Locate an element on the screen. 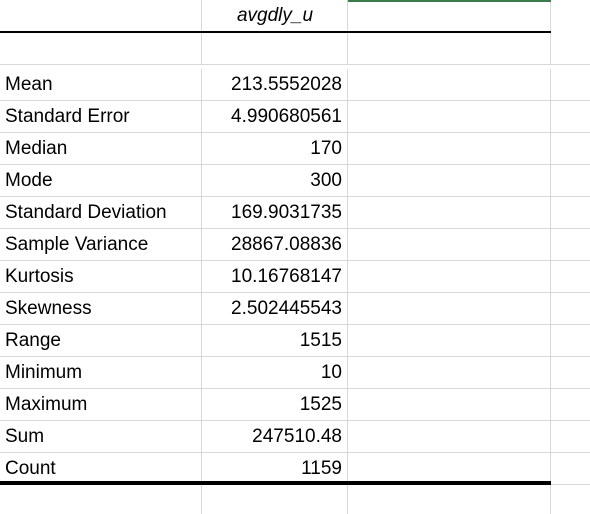  stat-label-cell: Maximum is located at coordinates (101, 405).